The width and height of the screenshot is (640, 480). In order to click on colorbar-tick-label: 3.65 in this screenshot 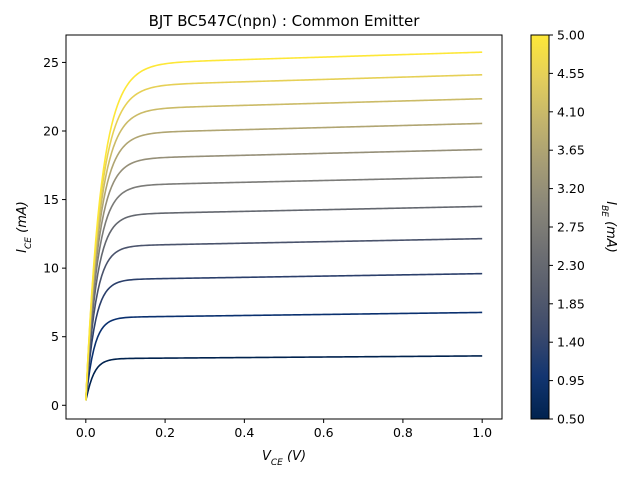, I will do `click(571, 150)`.